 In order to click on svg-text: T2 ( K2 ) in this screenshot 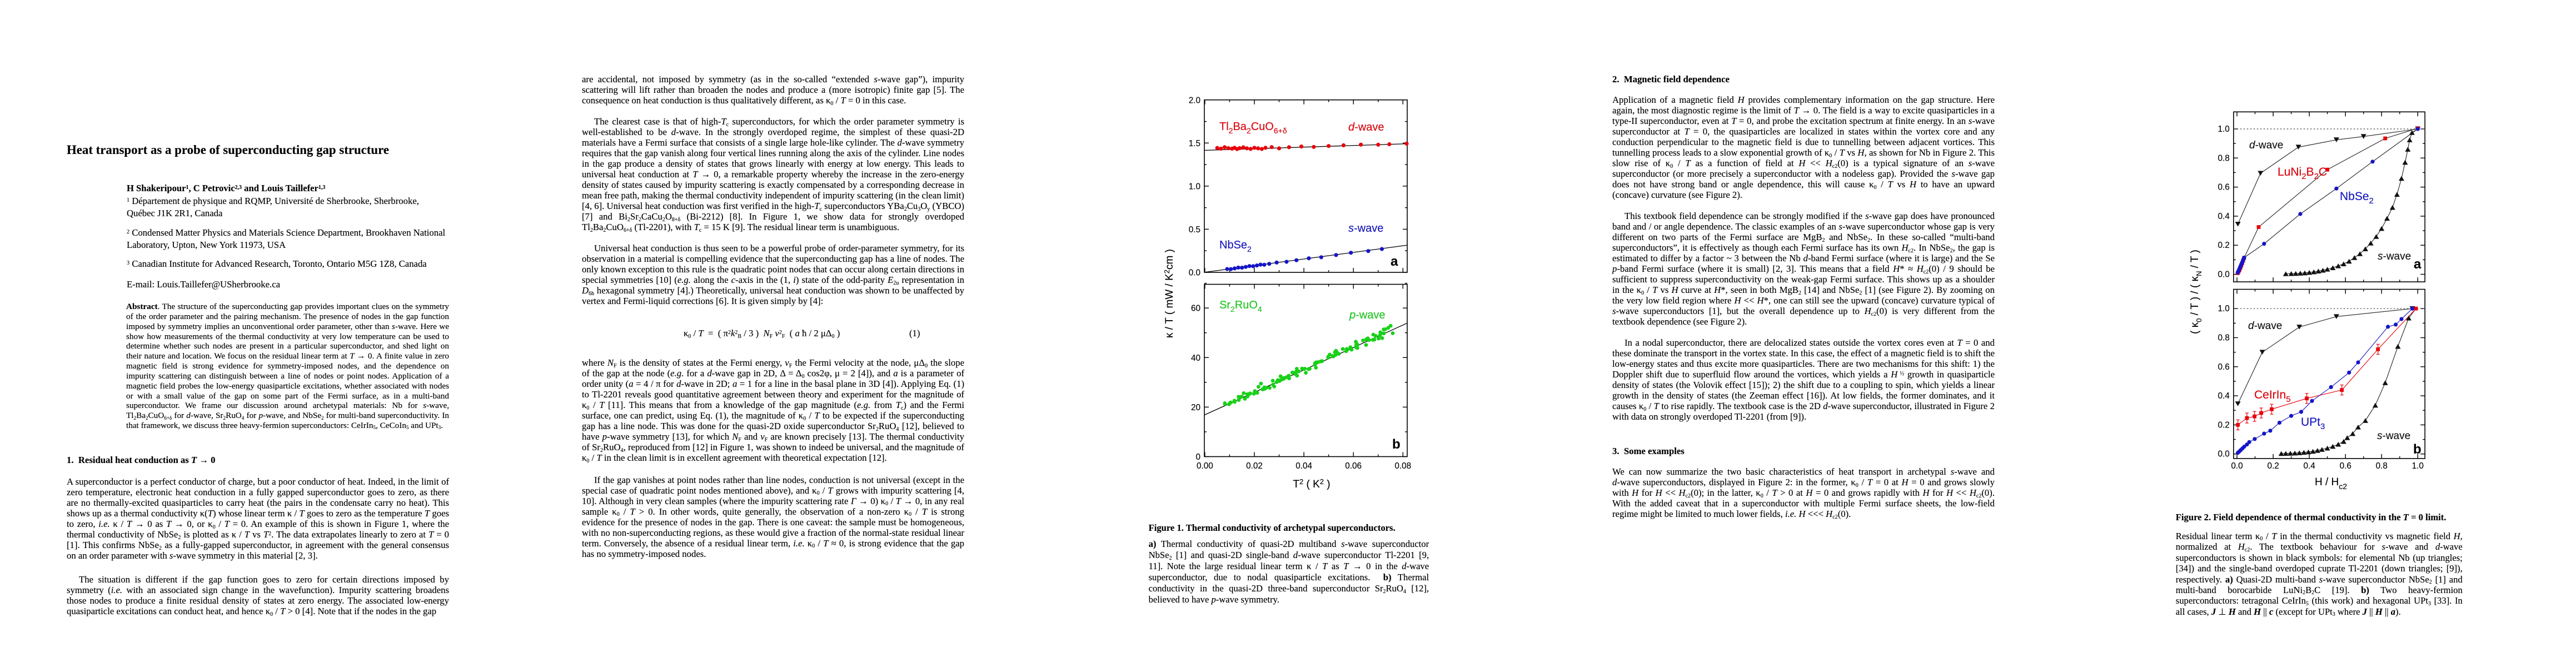, I will do `click(1311, 483)`.